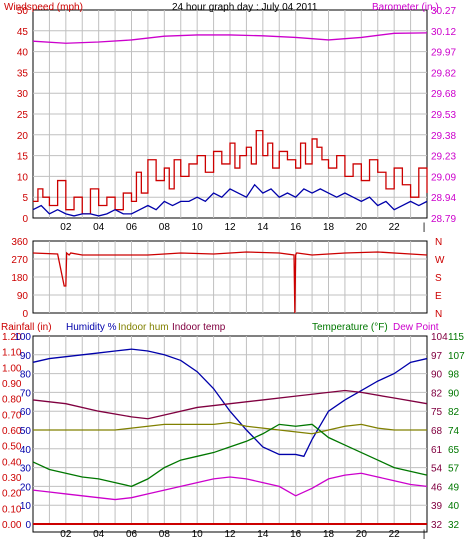 This screenshot has width=465, height=556. I want to click on rainfall-tick-label: 0.70, so click(12, 415).